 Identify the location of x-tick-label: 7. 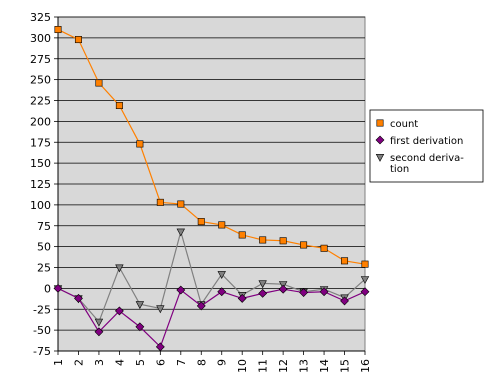
(181, 362).